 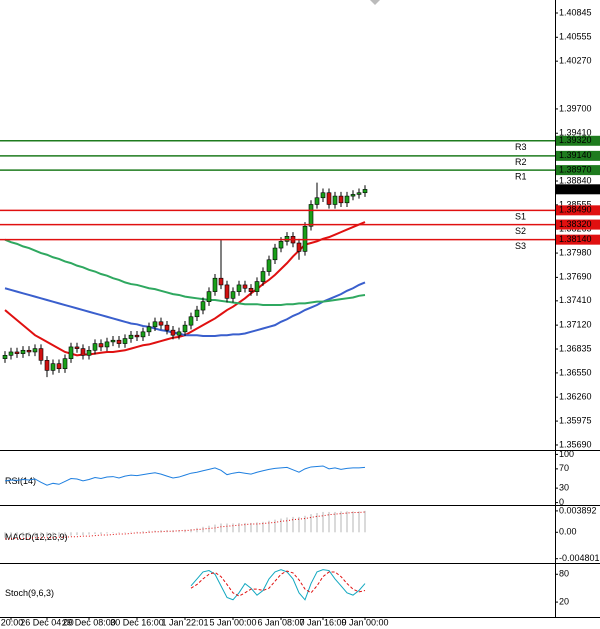 What do you see at coordinates (575, 204) in the screenshot?
I see `y-tick-label: 1.38555` at bounding box center [575, 204].